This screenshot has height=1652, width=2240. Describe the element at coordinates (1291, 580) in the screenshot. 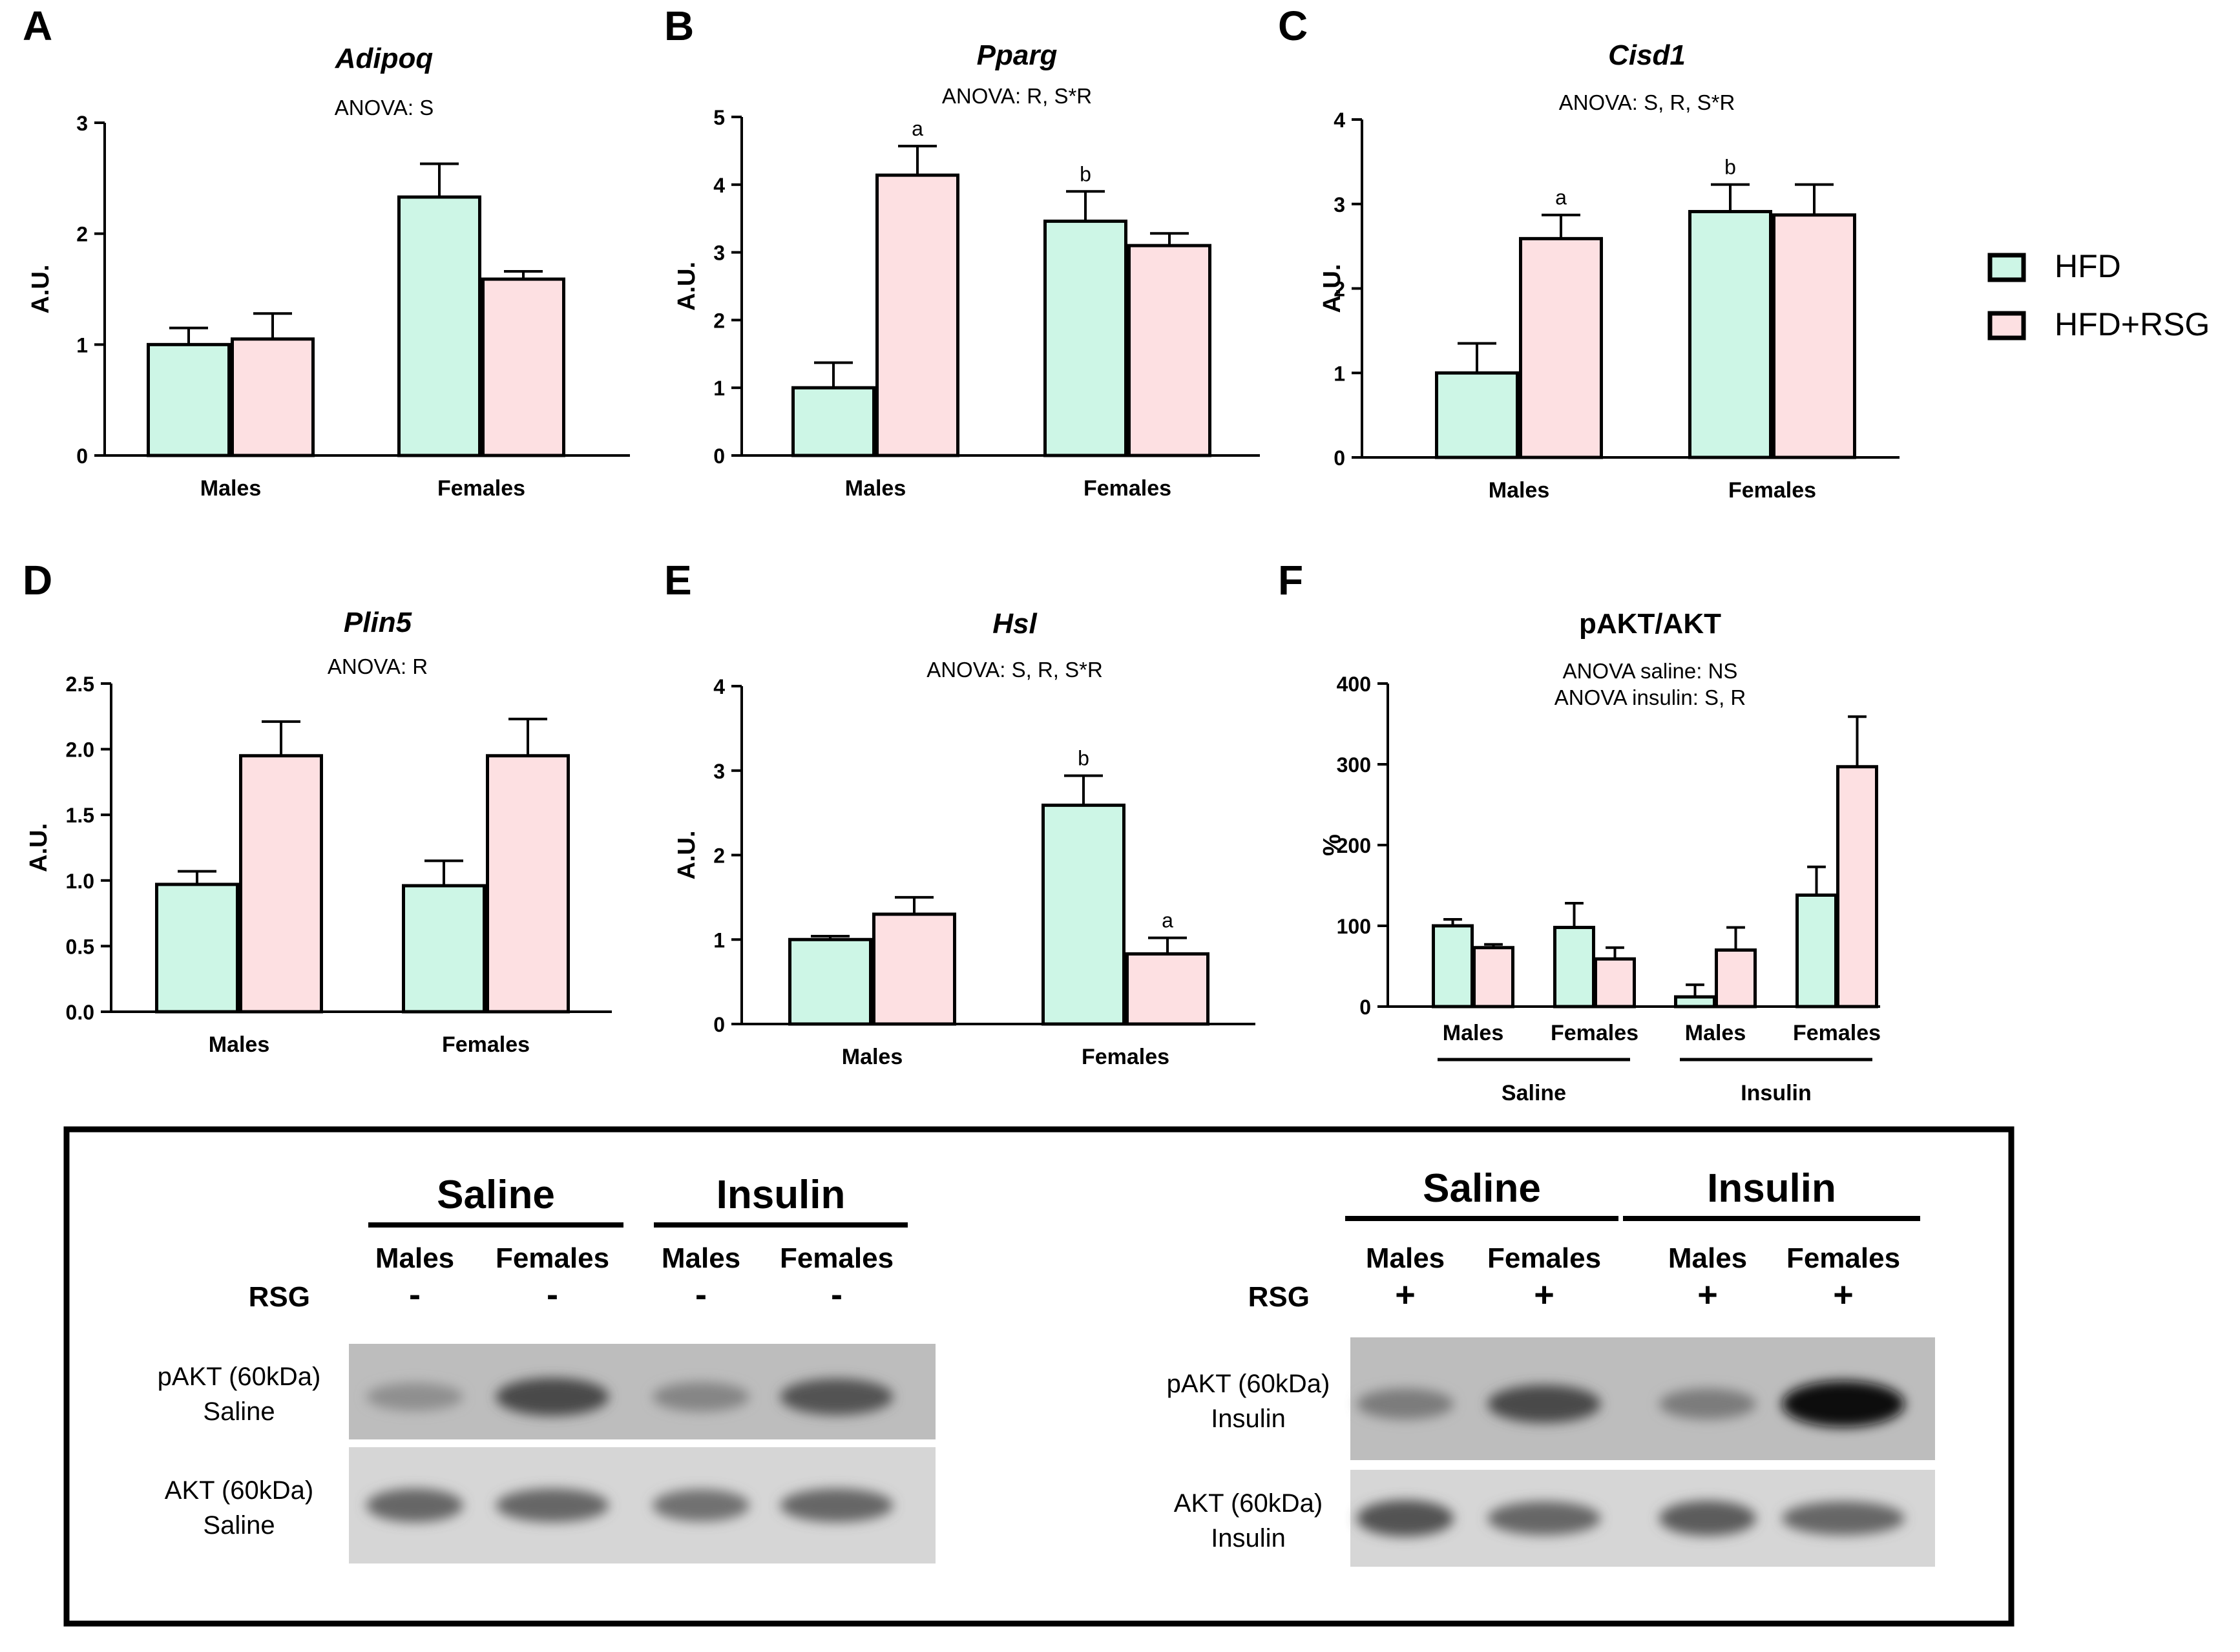

I see `panel-letter: F` at that location.